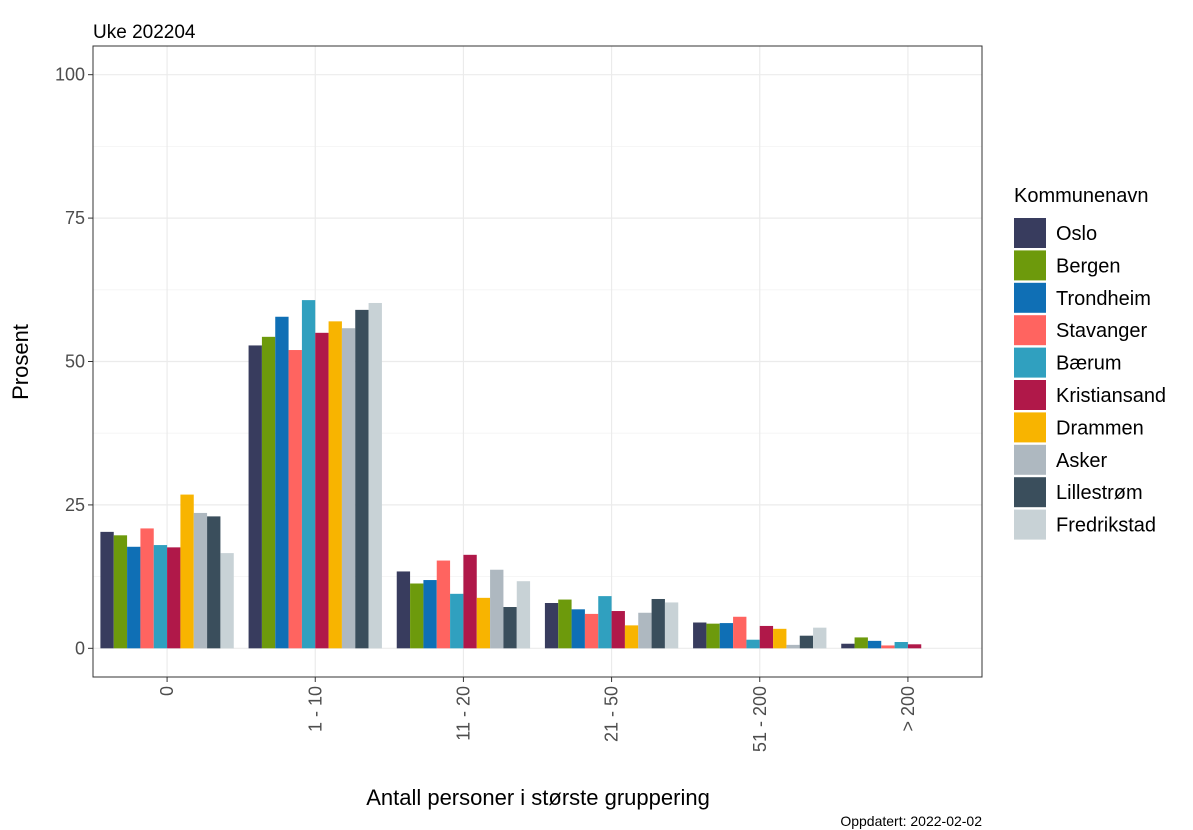 This screenshot has height=830, width=1193. What do you see at coordinates (1081, 196) in the screenshot?
I see `legend-title: Kommunenavn` at bounding box center [1081, 196].